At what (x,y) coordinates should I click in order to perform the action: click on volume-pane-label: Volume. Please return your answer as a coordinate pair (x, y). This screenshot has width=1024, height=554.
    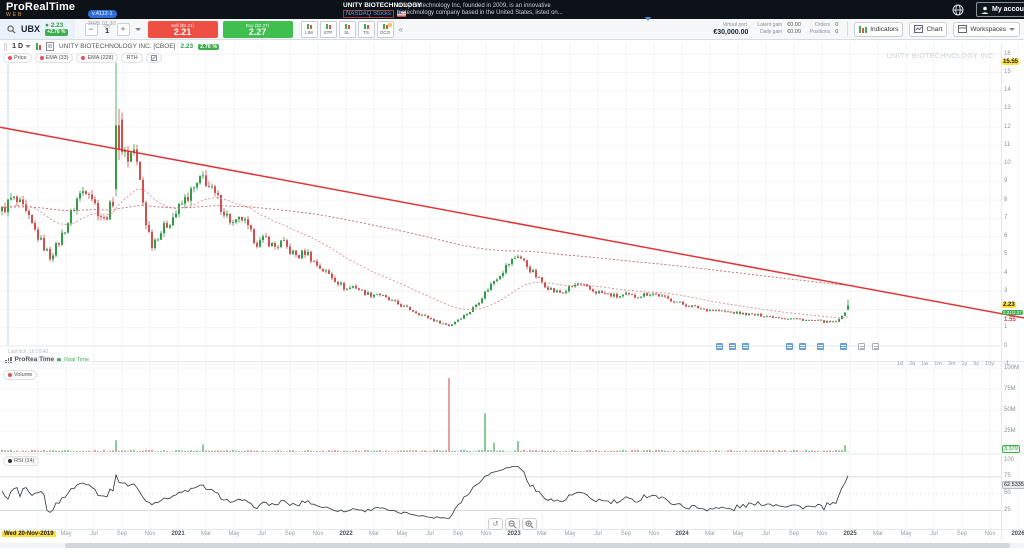
    Looking at the image, I should click on (20, 375).